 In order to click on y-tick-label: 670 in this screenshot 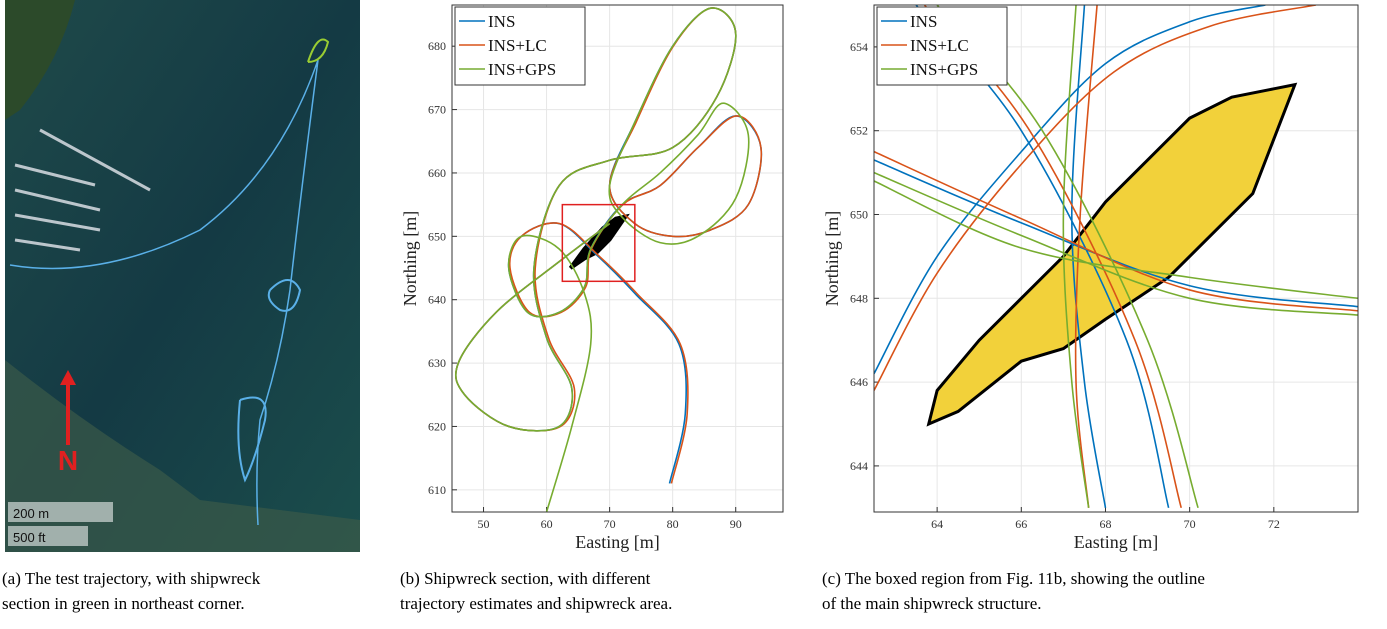, I will do `click(437, 110)`.